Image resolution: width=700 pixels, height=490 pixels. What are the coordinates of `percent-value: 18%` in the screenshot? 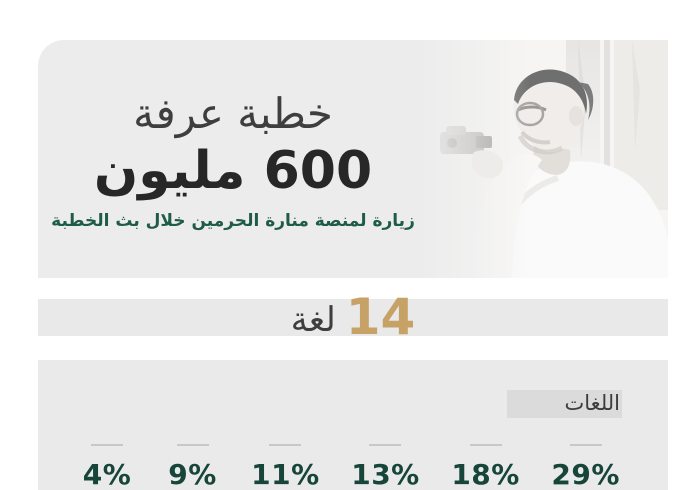 It's located at (485, 474).